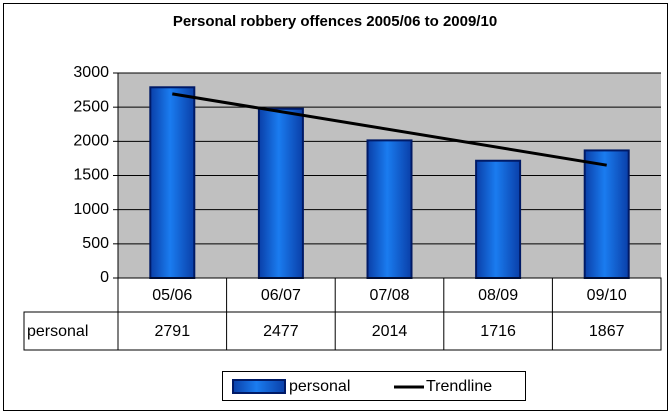 This screenshot has width=671, height=414. Describe the element at coordinates (498, 331) in the screenshot. I see `data-table-value: 1716` at that location.